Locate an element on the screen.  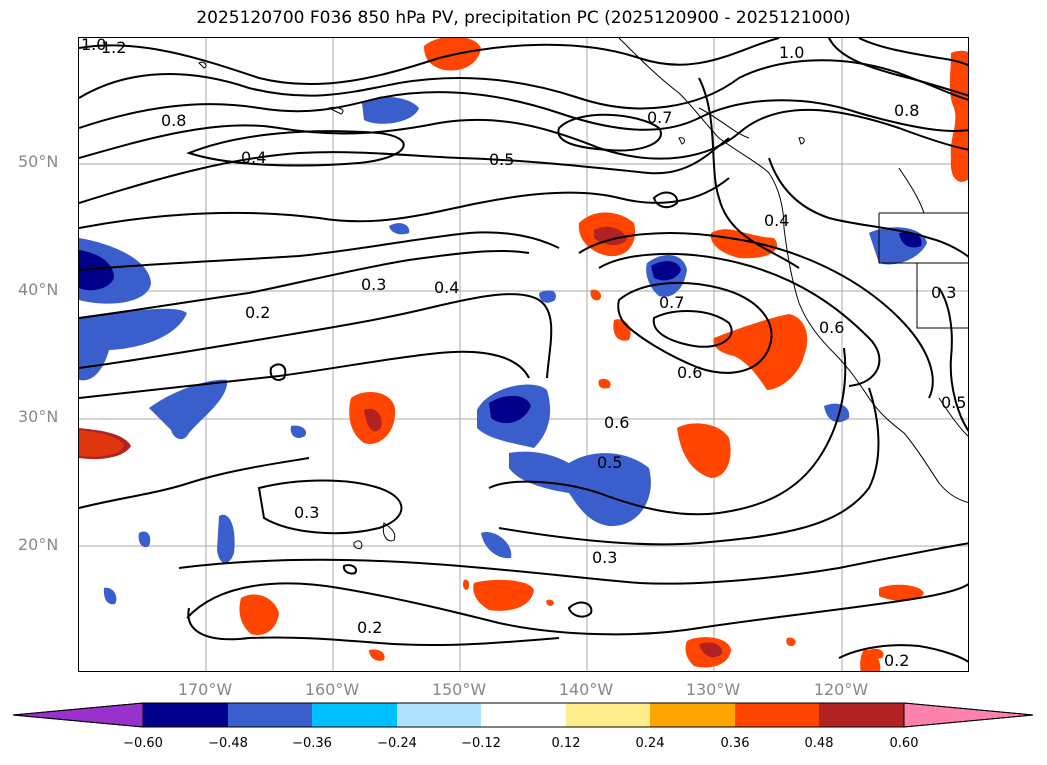
colorbar-outline is located at coordinates (523, 715).